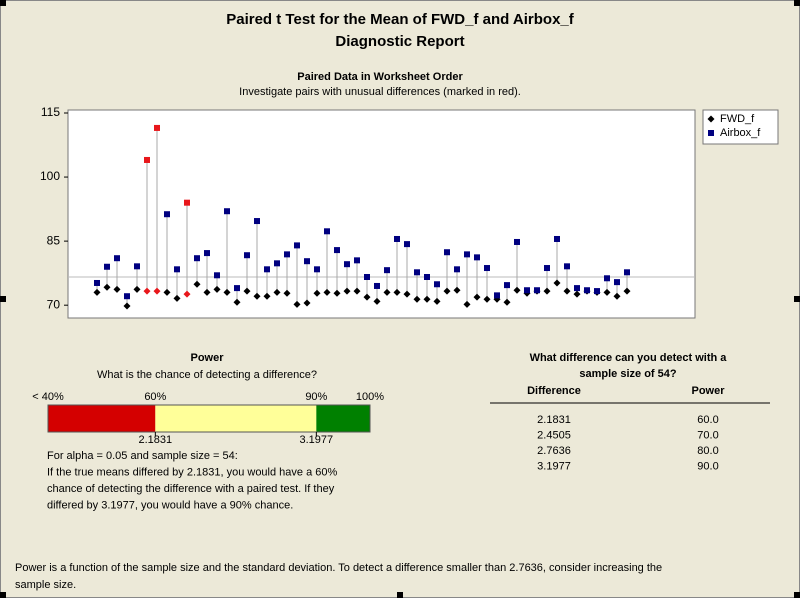  Describe the element at coordinates (209, 418) in the screenshot. I see `power-bar-border` at that location.